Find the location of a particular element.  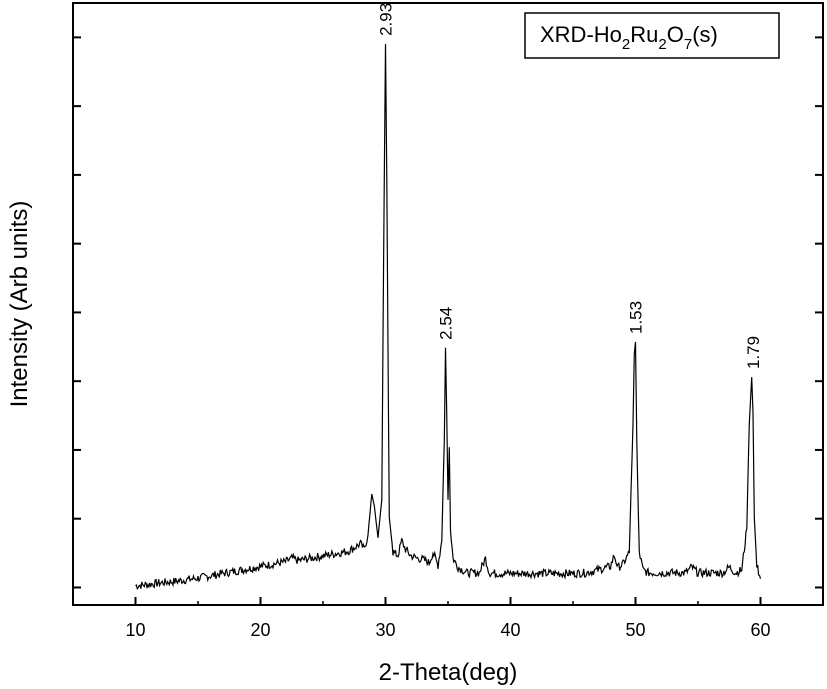

peak-label: 2.93 is located at coordinates (386, 19).